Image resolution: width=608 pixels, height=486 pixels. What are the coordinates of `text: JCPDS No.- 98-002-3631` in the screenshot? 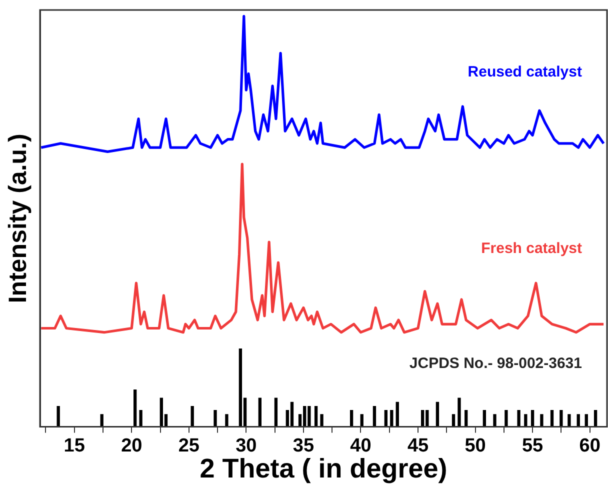 It's located at (495, 363).